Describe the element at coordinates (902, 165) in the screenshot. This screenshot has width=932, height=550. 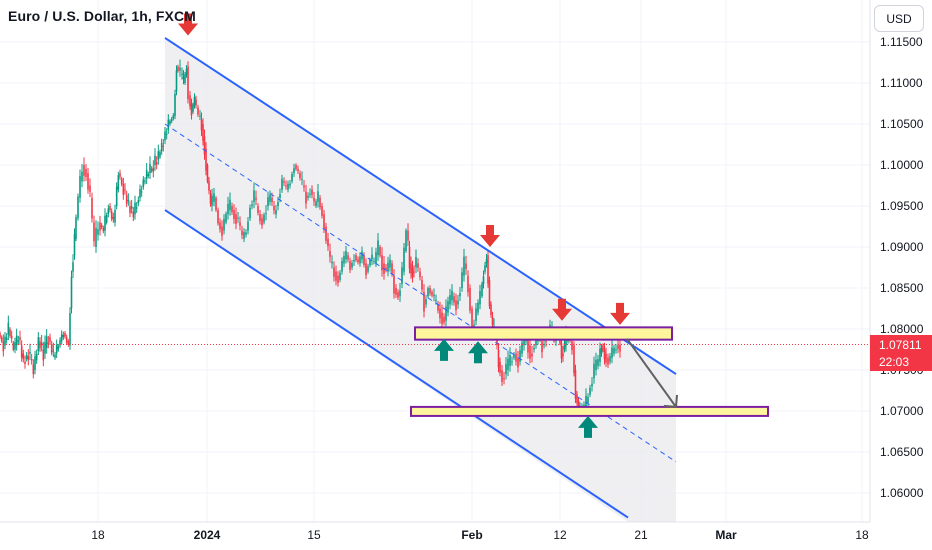
I see `y-tick-label: 1.10000` at that location.